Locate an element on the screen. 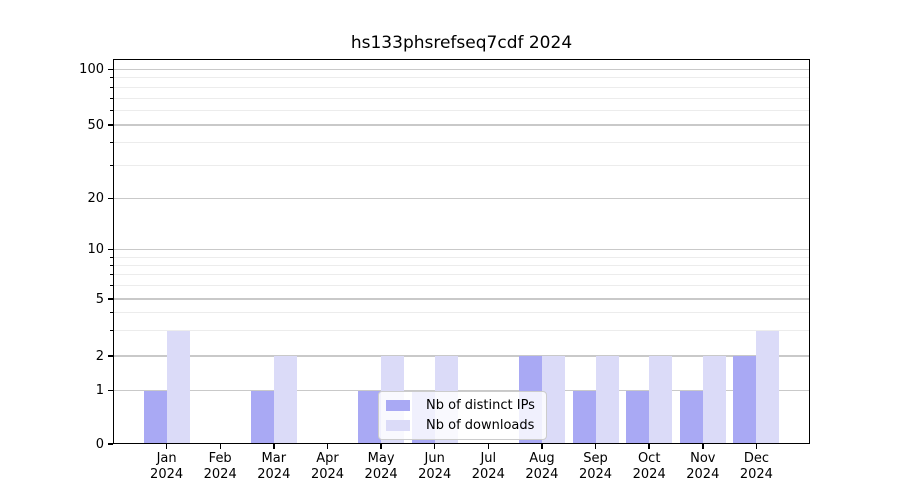 The image size is (900, 500). x-tick-label: Oct 2024 is located at coordinates (649, 467).